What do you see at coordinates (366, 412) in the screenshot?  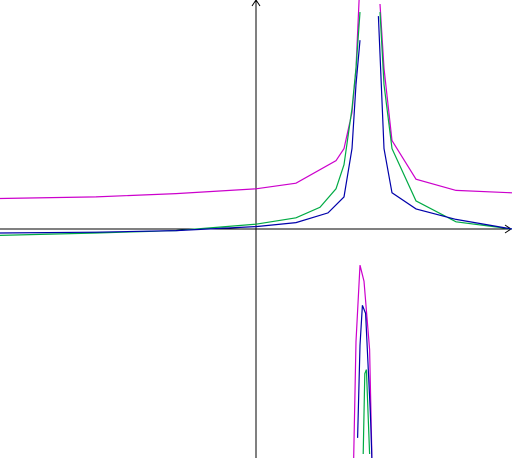 I see `green-curve-lower` at bounding box center [366, 412].